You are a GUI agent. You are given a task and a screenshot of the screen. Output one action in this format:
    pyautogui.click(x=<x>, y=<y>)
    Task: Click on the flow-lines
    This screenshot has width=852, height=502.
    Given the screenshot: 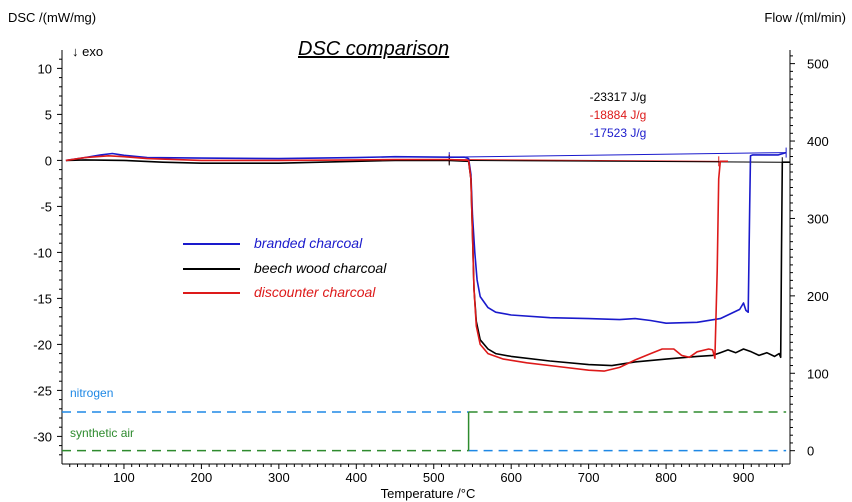 What is the action you would take?
    pyautogui.click(x=424, y=431)
    